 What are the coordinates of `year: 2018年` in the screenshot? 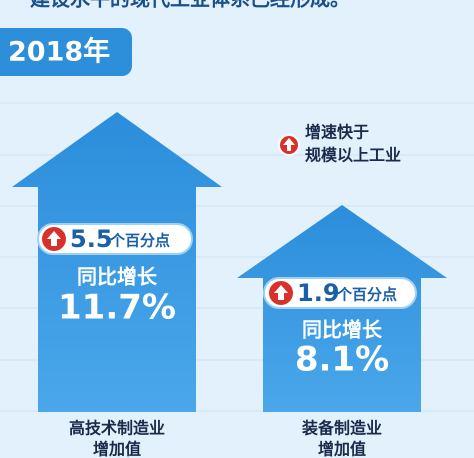 It's located at (59, 52).